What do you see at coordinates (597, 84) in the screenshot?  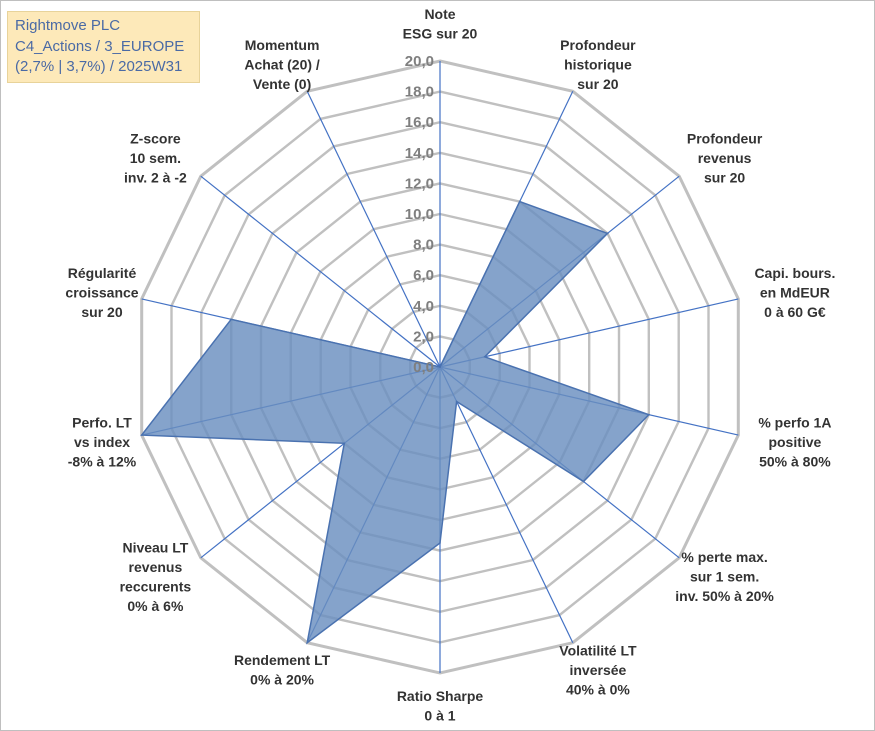 I see `axis-label-2-line-3: sur 20` at bounding box center [597, 84].